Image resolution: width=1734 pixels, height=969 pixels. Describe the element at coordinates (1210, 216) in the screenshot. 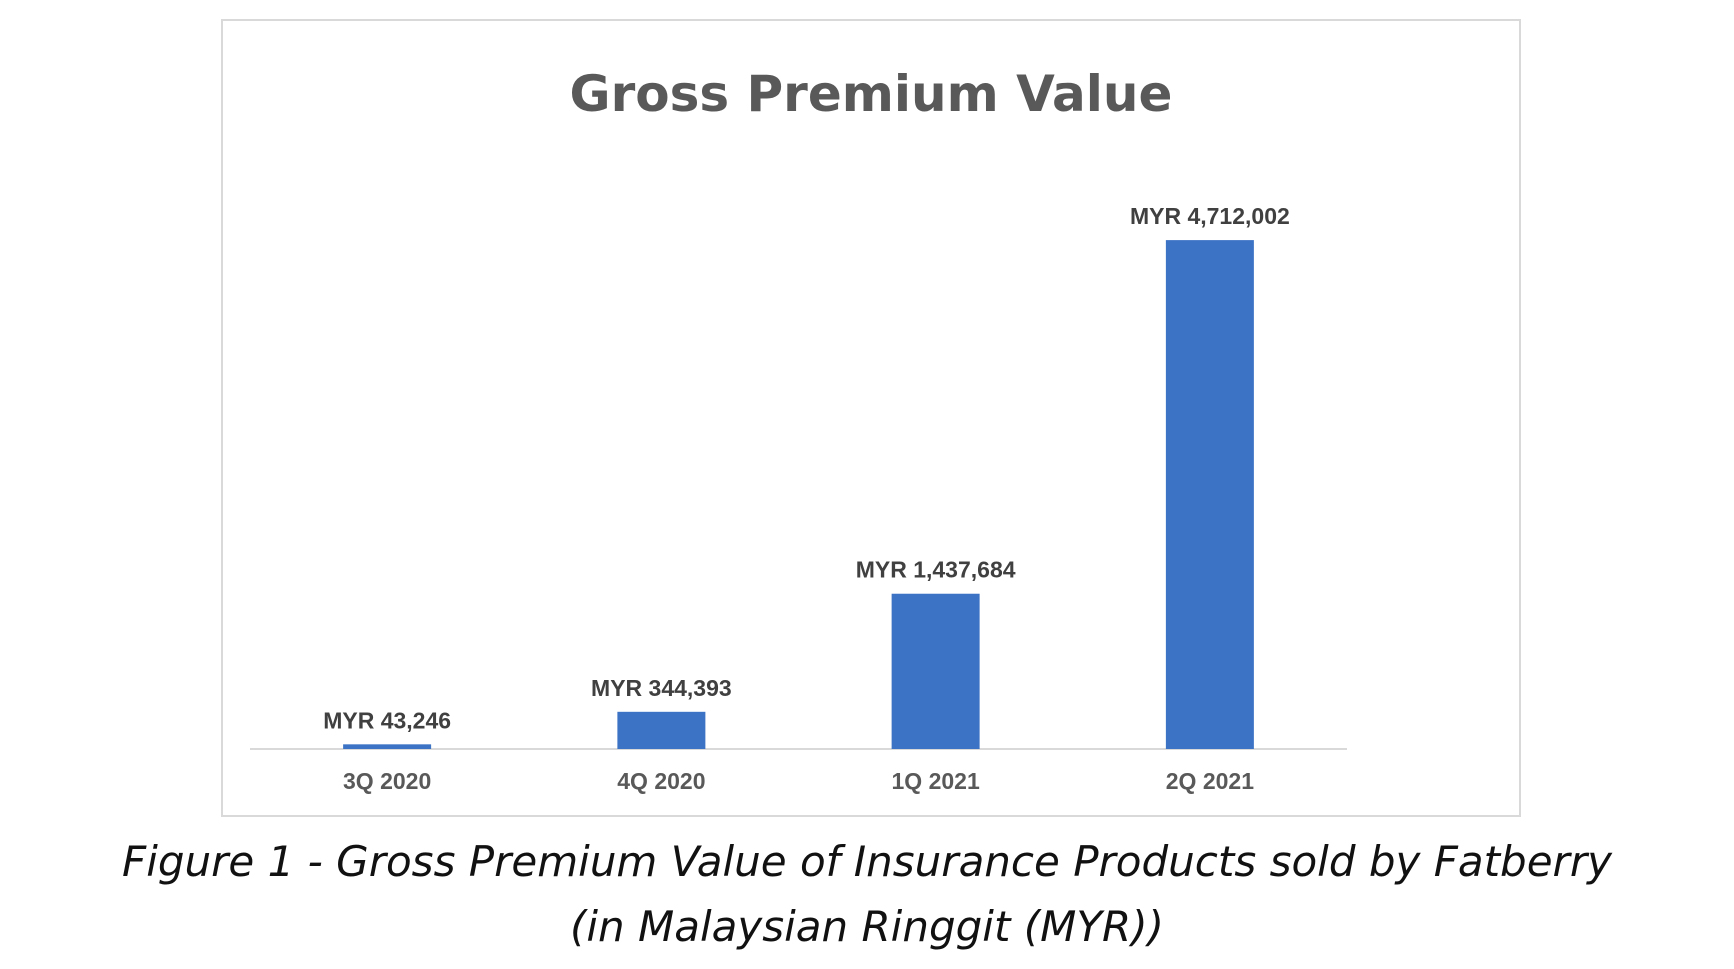

I see `data-label-2q-2021: MYR 4,712,002` at that location.